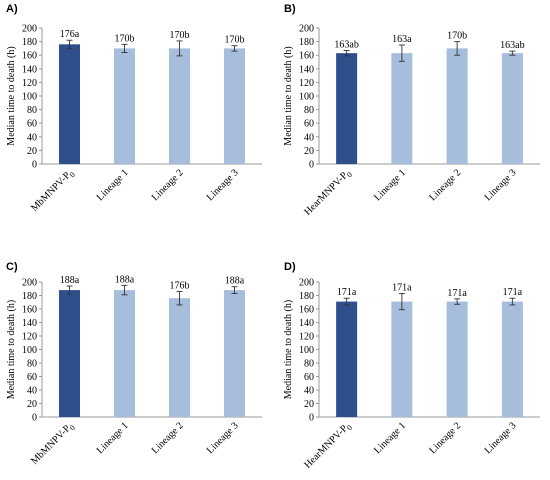 This screenshot has height=480, width=550. Describe the element at coordinates (70, 34) in the screenshot. I see `data-label: 176a` at that location.